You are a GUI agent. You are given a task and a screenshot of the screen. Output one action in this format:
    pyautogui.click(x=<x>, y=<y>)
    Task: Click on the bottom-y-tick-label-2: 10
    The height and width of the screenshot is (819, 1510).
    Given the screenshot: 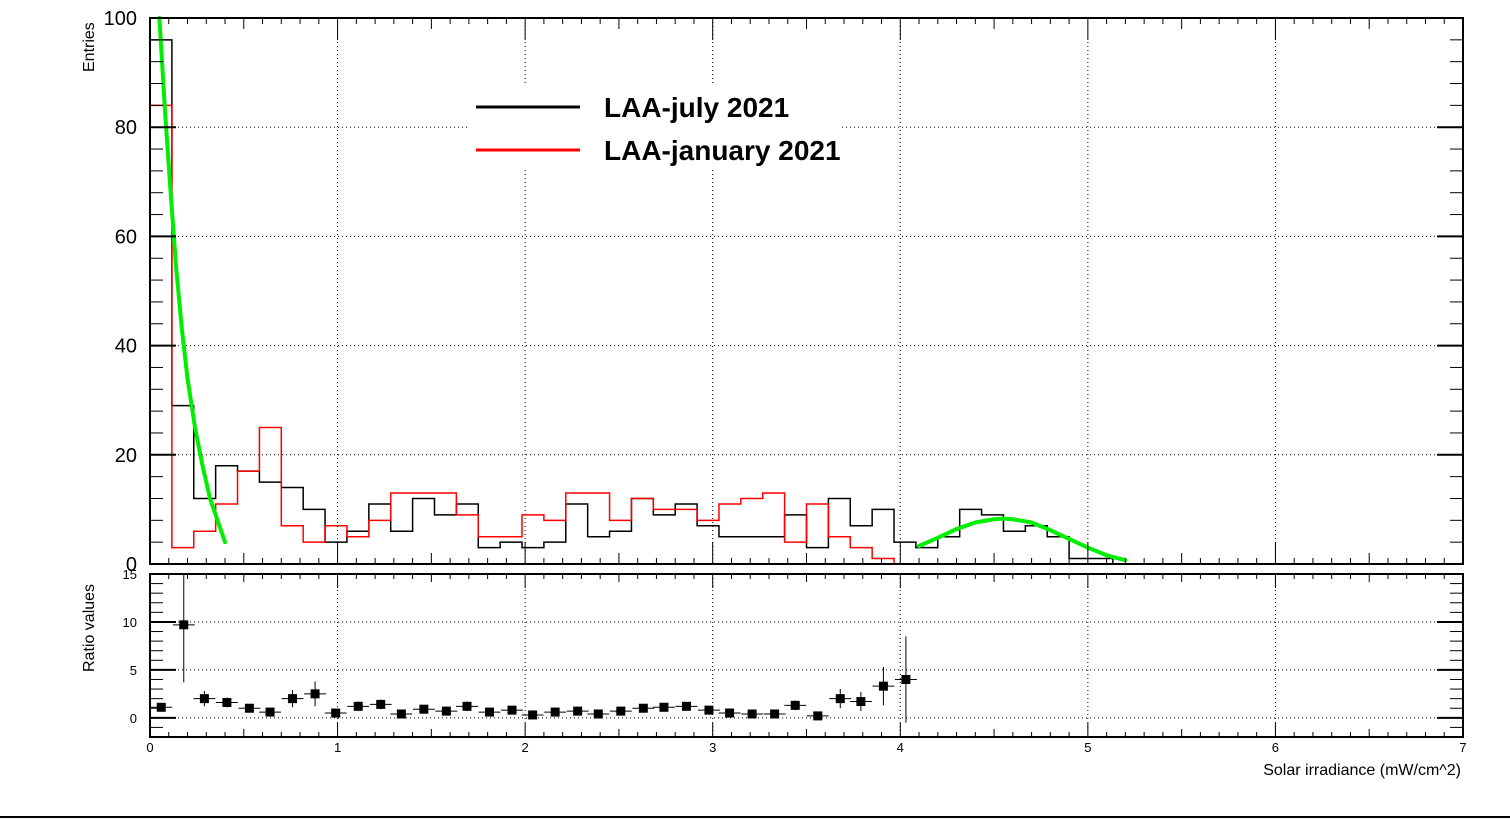 What is the action you would take?
    pyautogui.click(x=130, y=622)
    